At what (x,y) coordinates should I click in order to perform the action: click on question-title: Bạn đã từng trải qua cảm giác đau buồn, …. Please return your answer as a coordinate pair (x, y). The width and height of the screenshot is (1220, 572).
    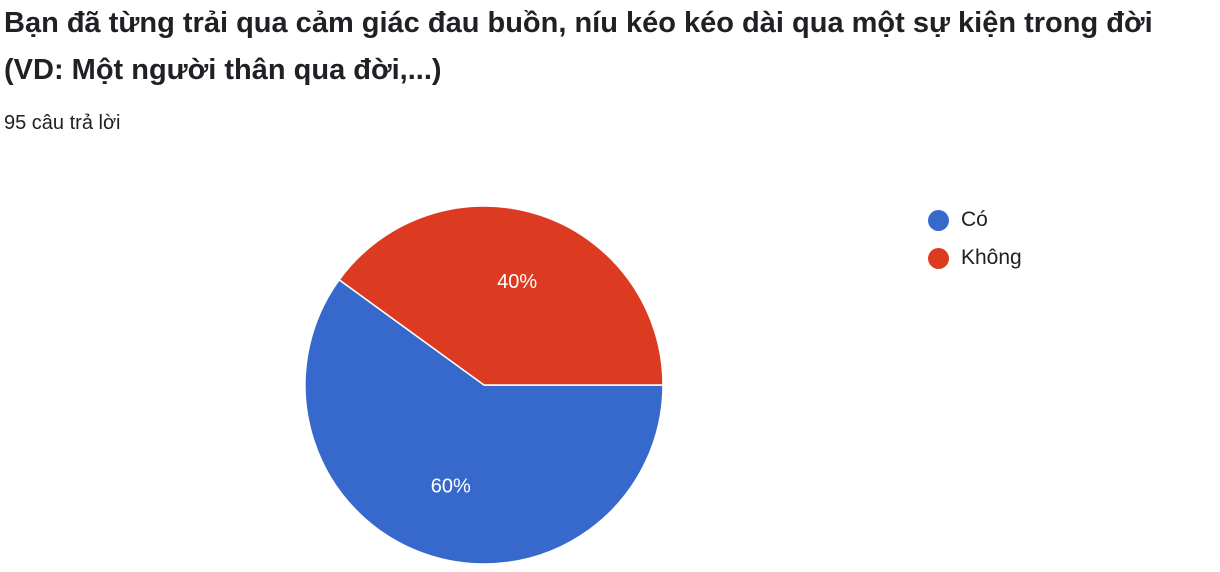
    Looking at the image, I should click on (578, 46).